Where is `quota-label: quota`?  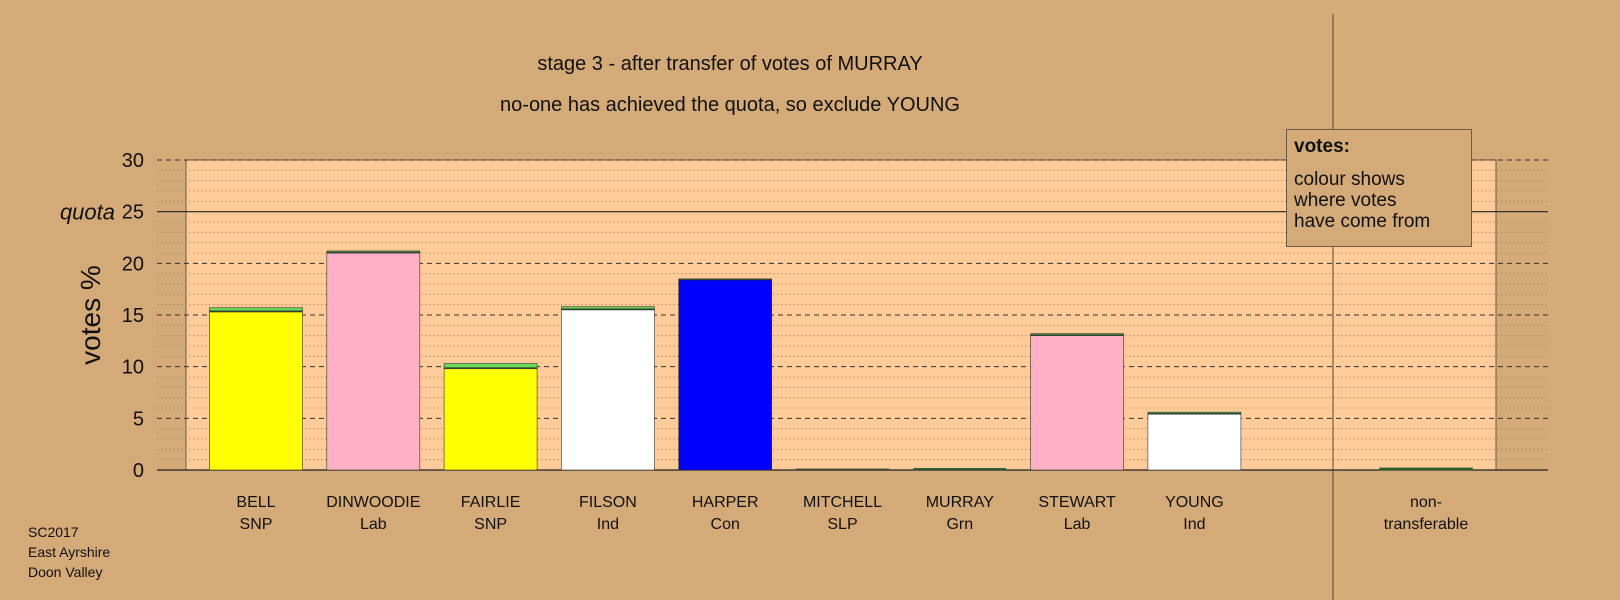
quota-label: quota is located at coordinates (87, 212).